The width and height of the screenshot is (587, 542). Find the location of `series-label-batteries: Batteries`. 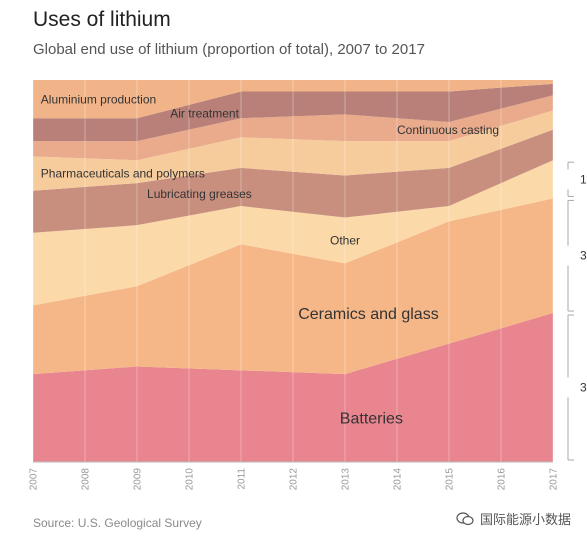

series-label-batteries: Batteries is located at coordinates (371, 419).